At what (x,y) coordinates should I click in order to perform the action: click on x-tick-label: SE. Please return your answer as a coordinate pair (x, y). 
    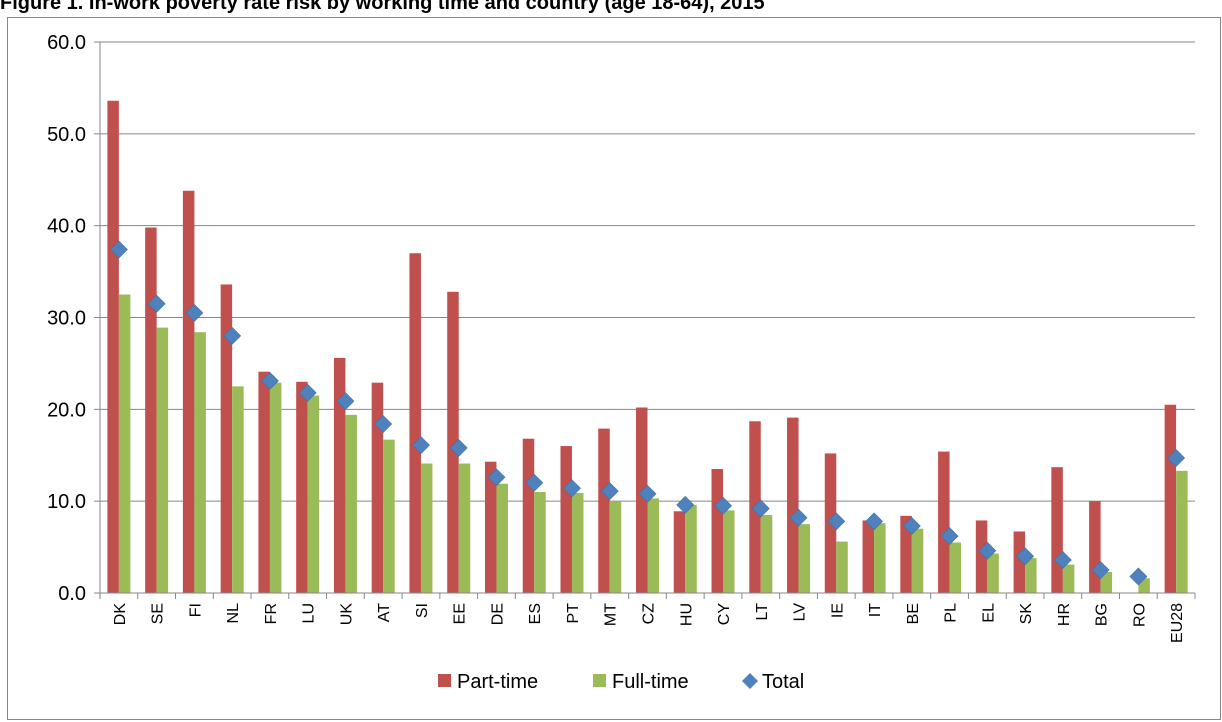
    Looking at the image, I should click on (158, 613).